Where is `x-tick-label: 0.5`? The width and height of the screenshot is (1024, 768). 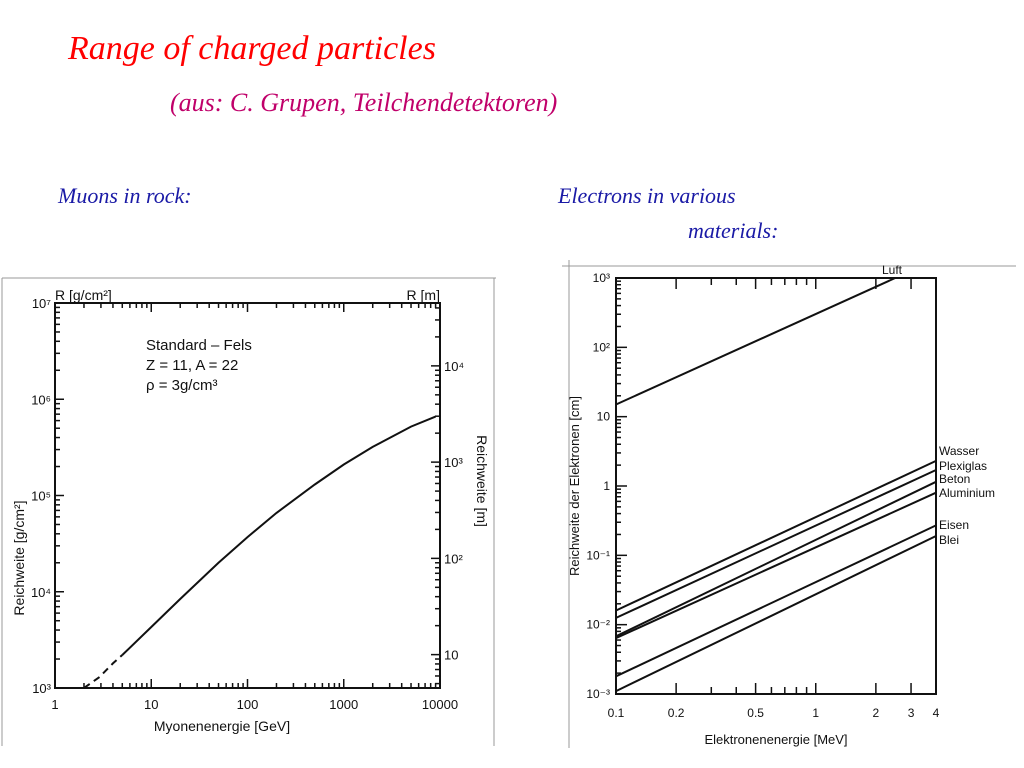
x-tick-label: 0.5 is located at coordinates (755, 713).